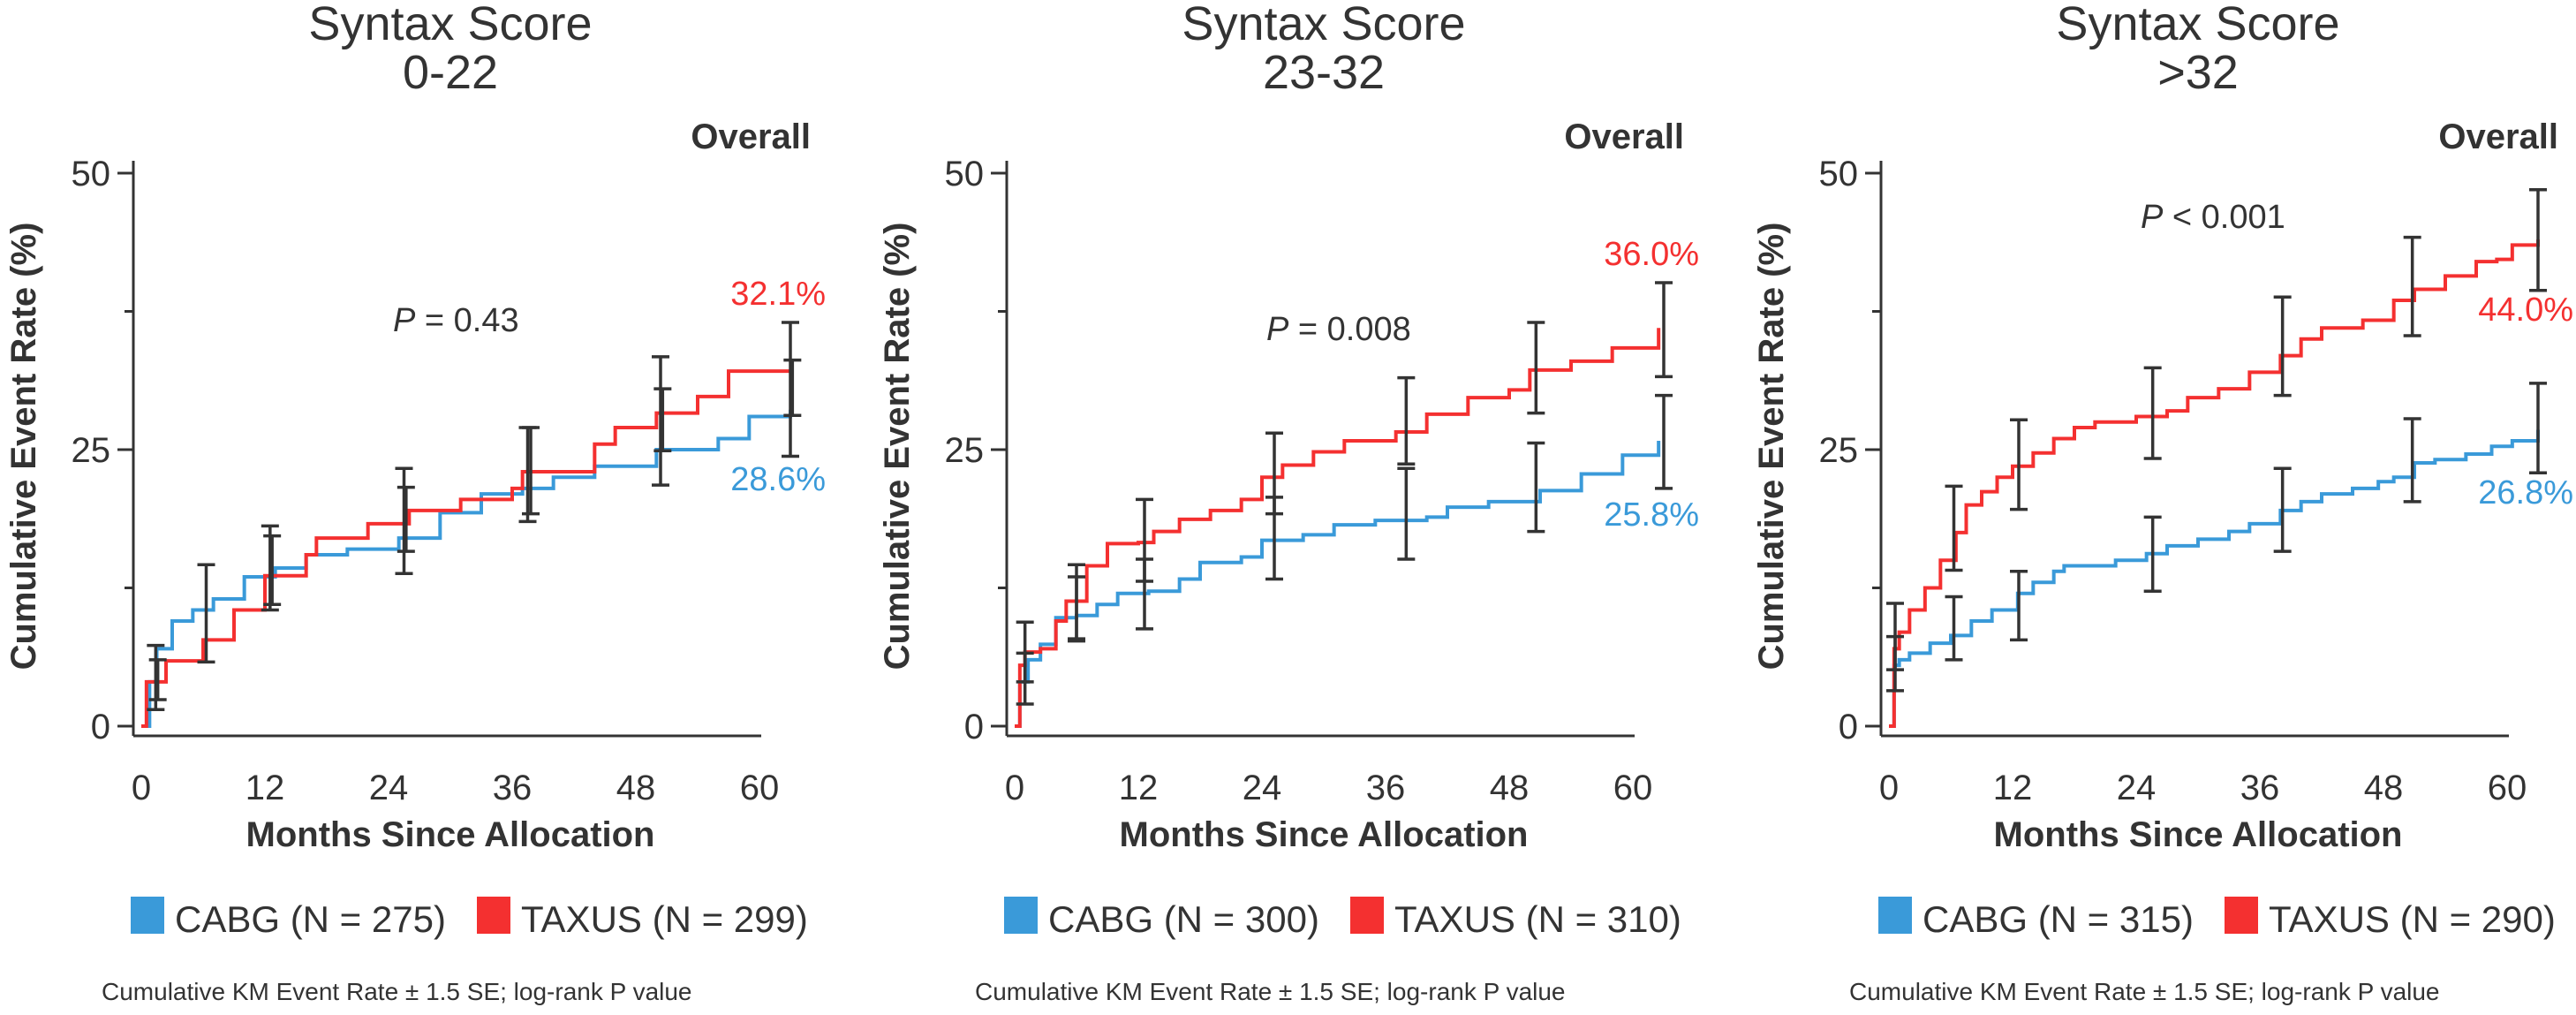 The width and height of the screenshot is (2576, 1015). What do you see at coordinates (1652, 255) in the screenshot?
I see `end-value-label-taxus: 36.0%` at bounding box center [1652, 255].